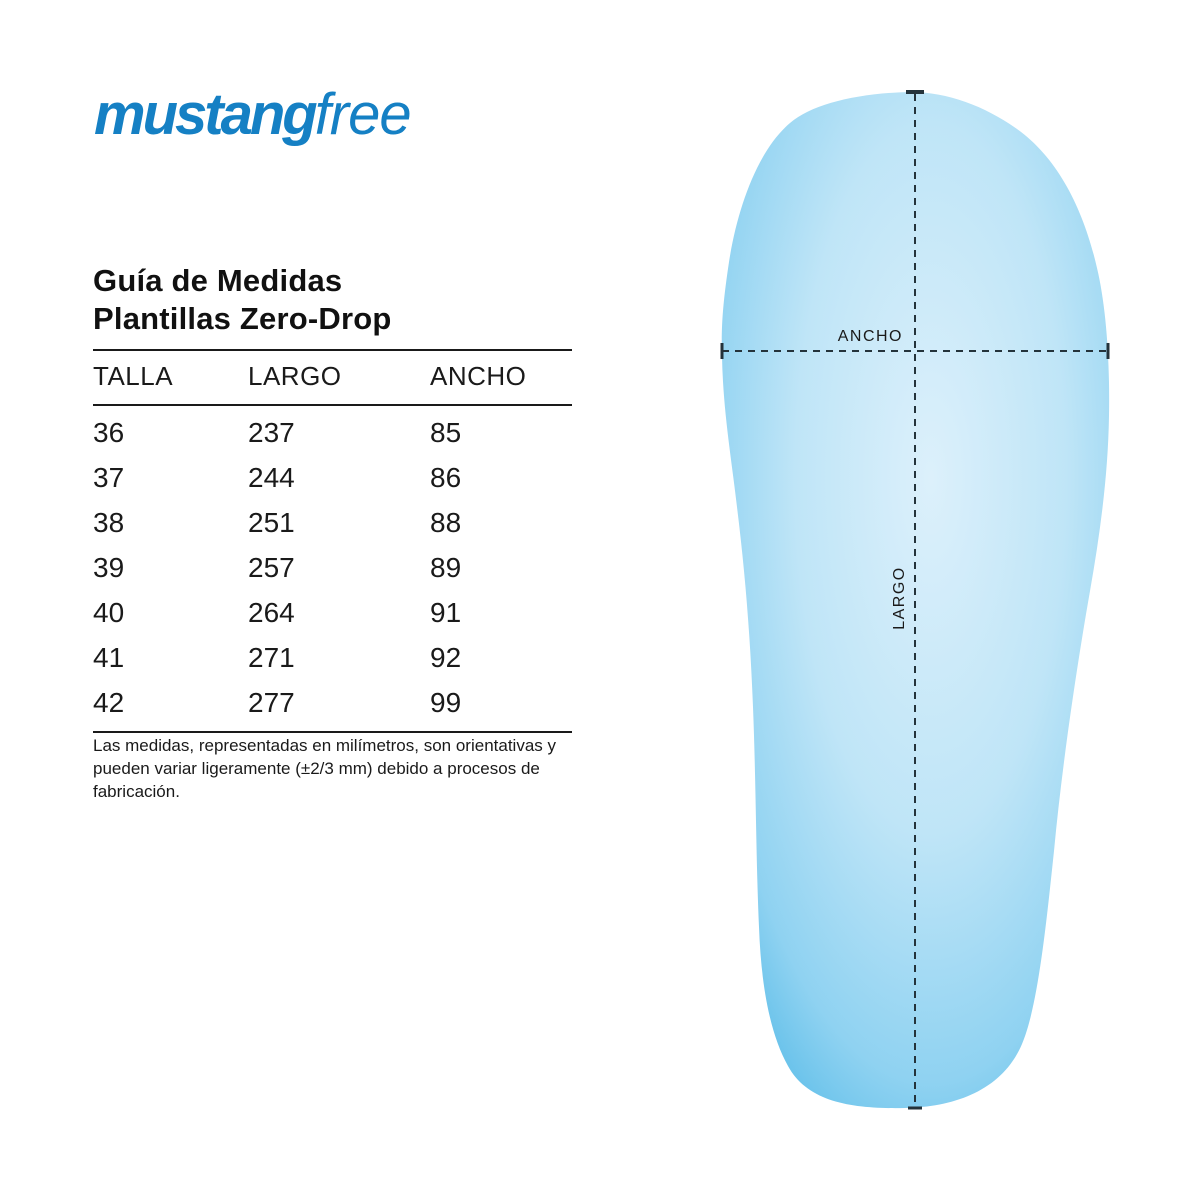 This screenshot has width=1200, height=1200. Describe the element at coordinates (446, 612) in the screenshot. I see `ancho-cell: 91` at that location.